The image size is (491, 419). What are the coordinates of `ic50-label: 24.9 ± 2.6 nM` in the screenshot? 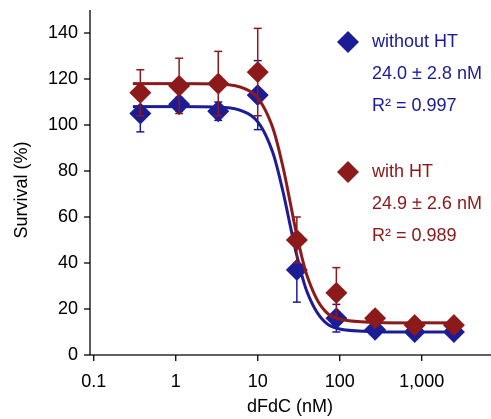 It's located at (427, 203).